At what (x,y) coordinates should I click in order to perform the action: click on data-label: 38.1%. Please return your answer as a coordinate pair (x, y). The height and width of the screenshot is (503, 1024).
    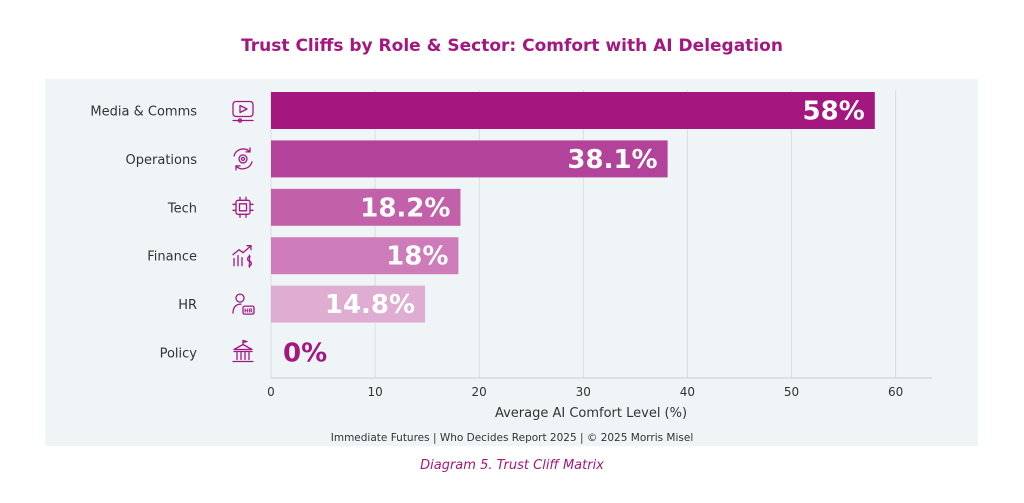
    Looking at the image, I should click on (612, 160).